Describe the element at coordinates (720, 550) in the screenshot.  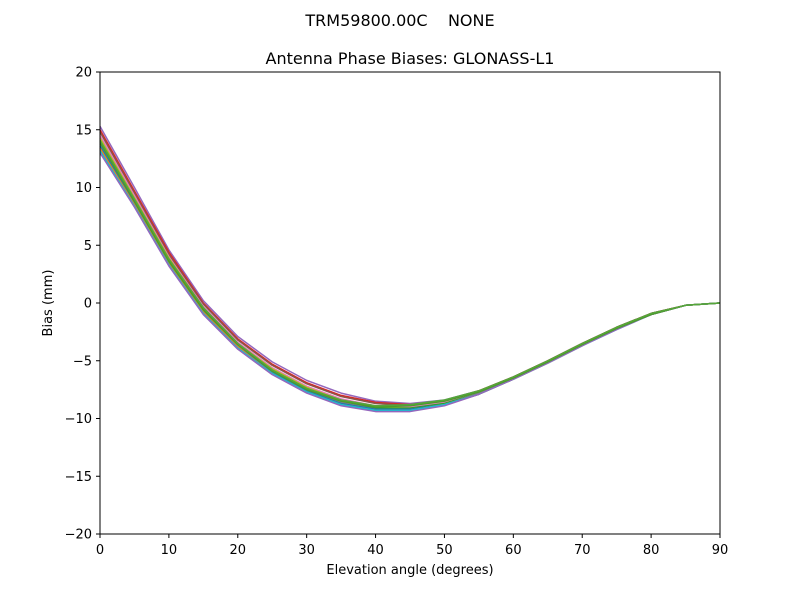
I see `x-tick-label: 90` at that location.